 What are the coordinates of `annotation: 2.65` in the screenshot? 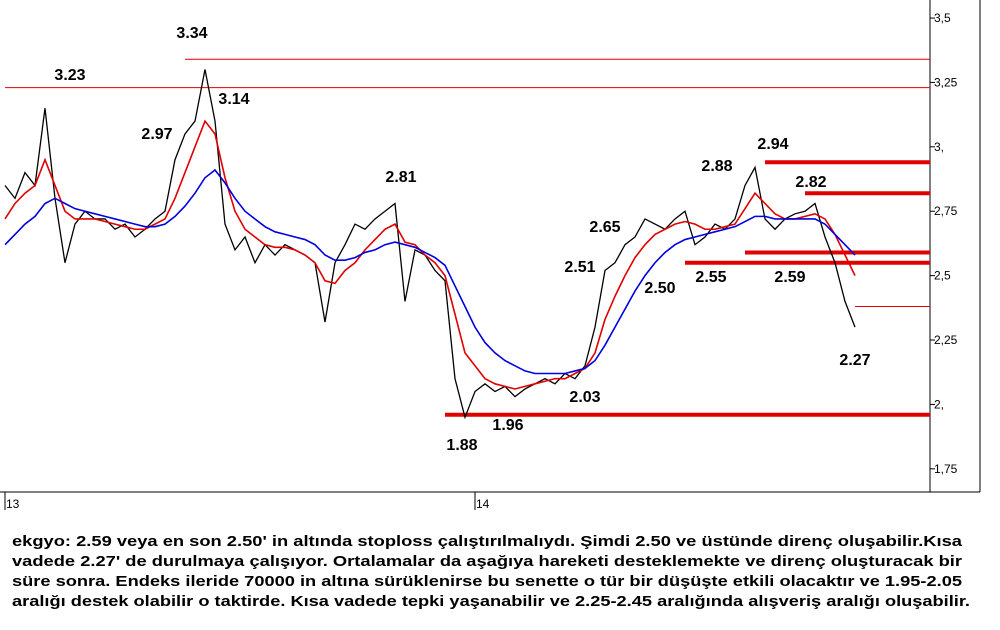 It's located at (604, 227).